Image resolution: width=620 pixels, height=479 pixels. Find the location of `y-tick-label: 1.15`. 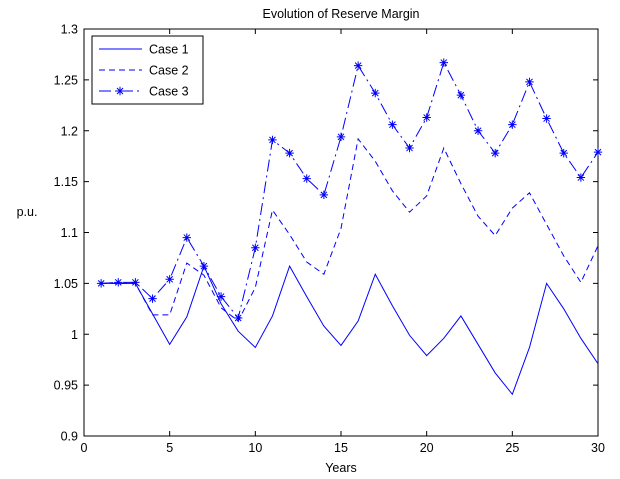

y-tick-label: 1.15 is located at coordinates (66, 182).